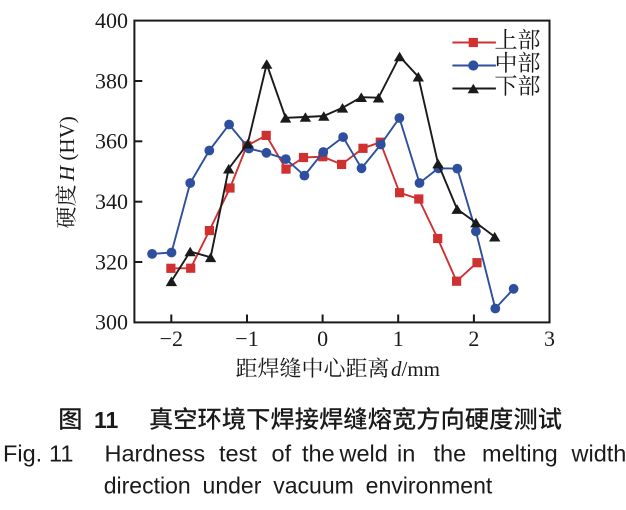  I want to click on svg-text: 2, so click(473, 338).